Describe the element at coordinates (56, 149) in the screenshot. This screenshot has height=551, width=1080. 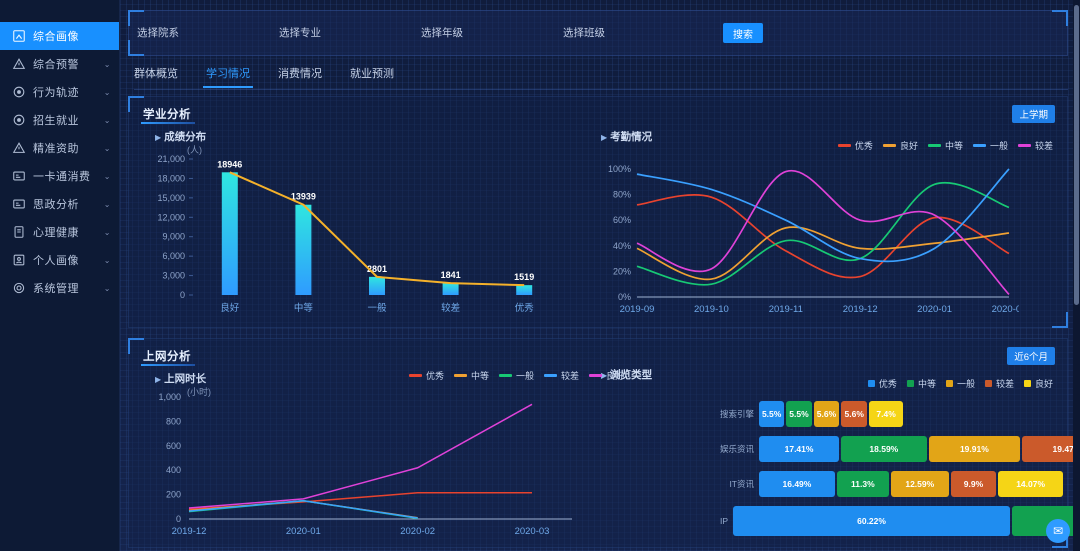
I see `sidebar-item-label: 精准资助` at that location.